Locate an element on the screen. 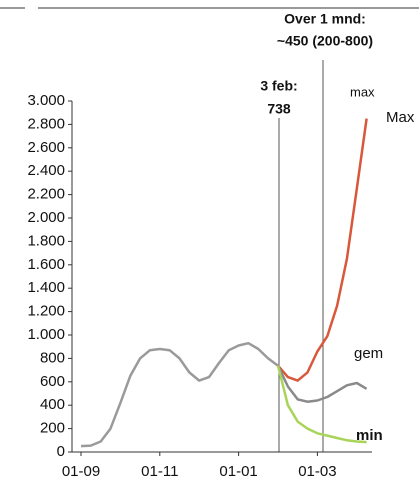 This screenshot has width=419, height=488. annotation: ~450 (200-800) is located at coordinates (325, 41).